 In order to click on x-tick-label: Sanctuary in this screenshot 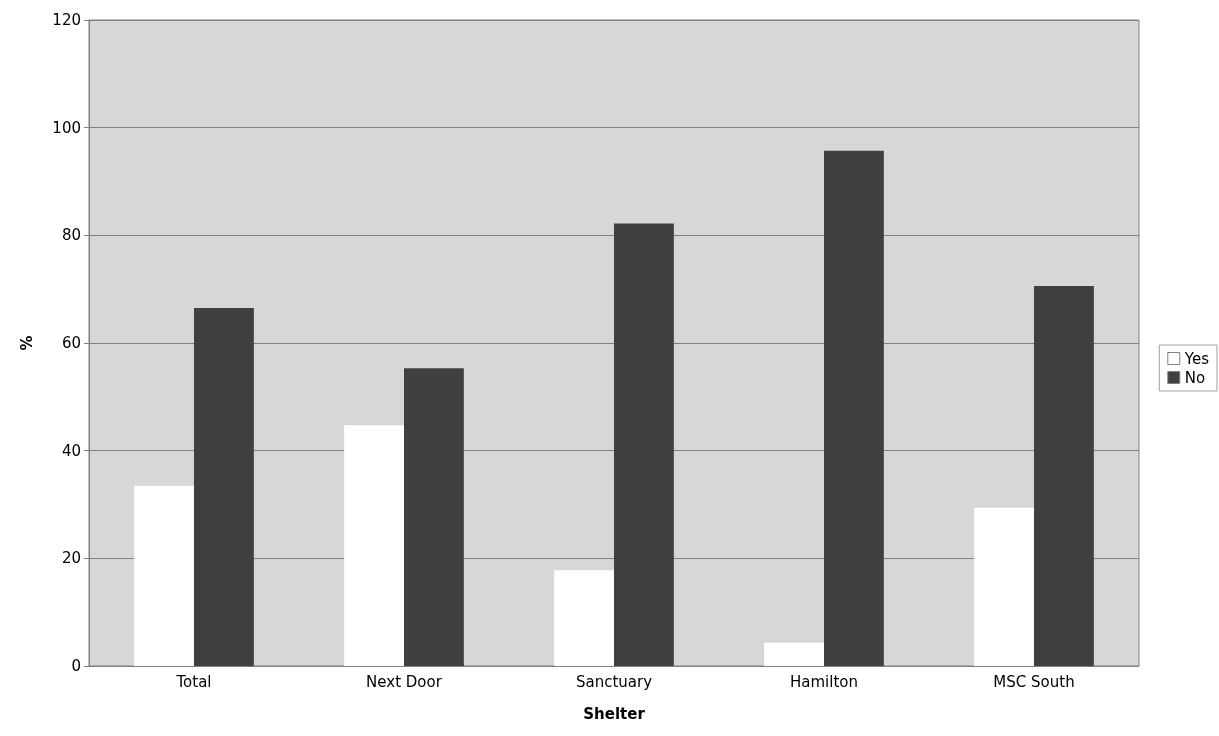, I will do `click(614, 681)`.